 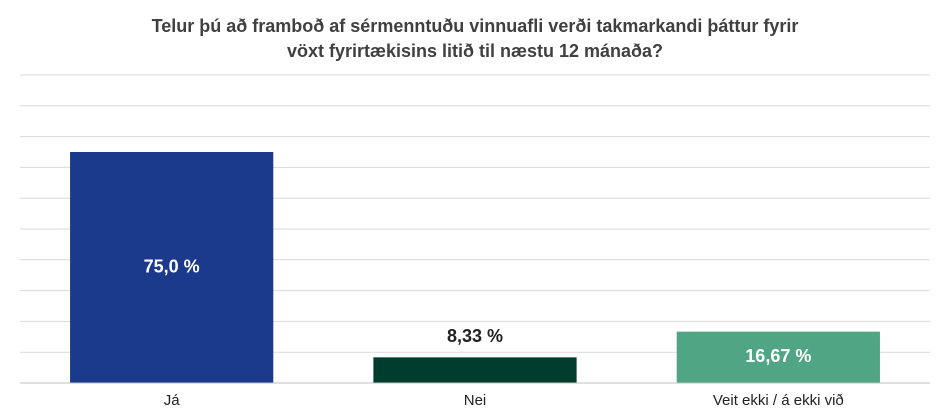 What do you see at coordinates (778, 400) in the screenshot?
I see `x-tick-label: Veit ekki / á ekki við` at bounding box center [778, 400].